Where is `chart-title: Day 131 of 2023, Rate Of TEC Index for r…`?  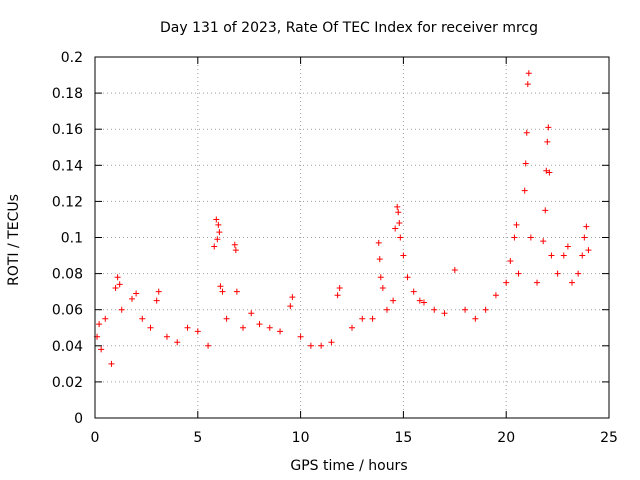
chart-title: Day 131 of 2023, Rate Of TEC Index for r… is located at coordinates (349, 28).